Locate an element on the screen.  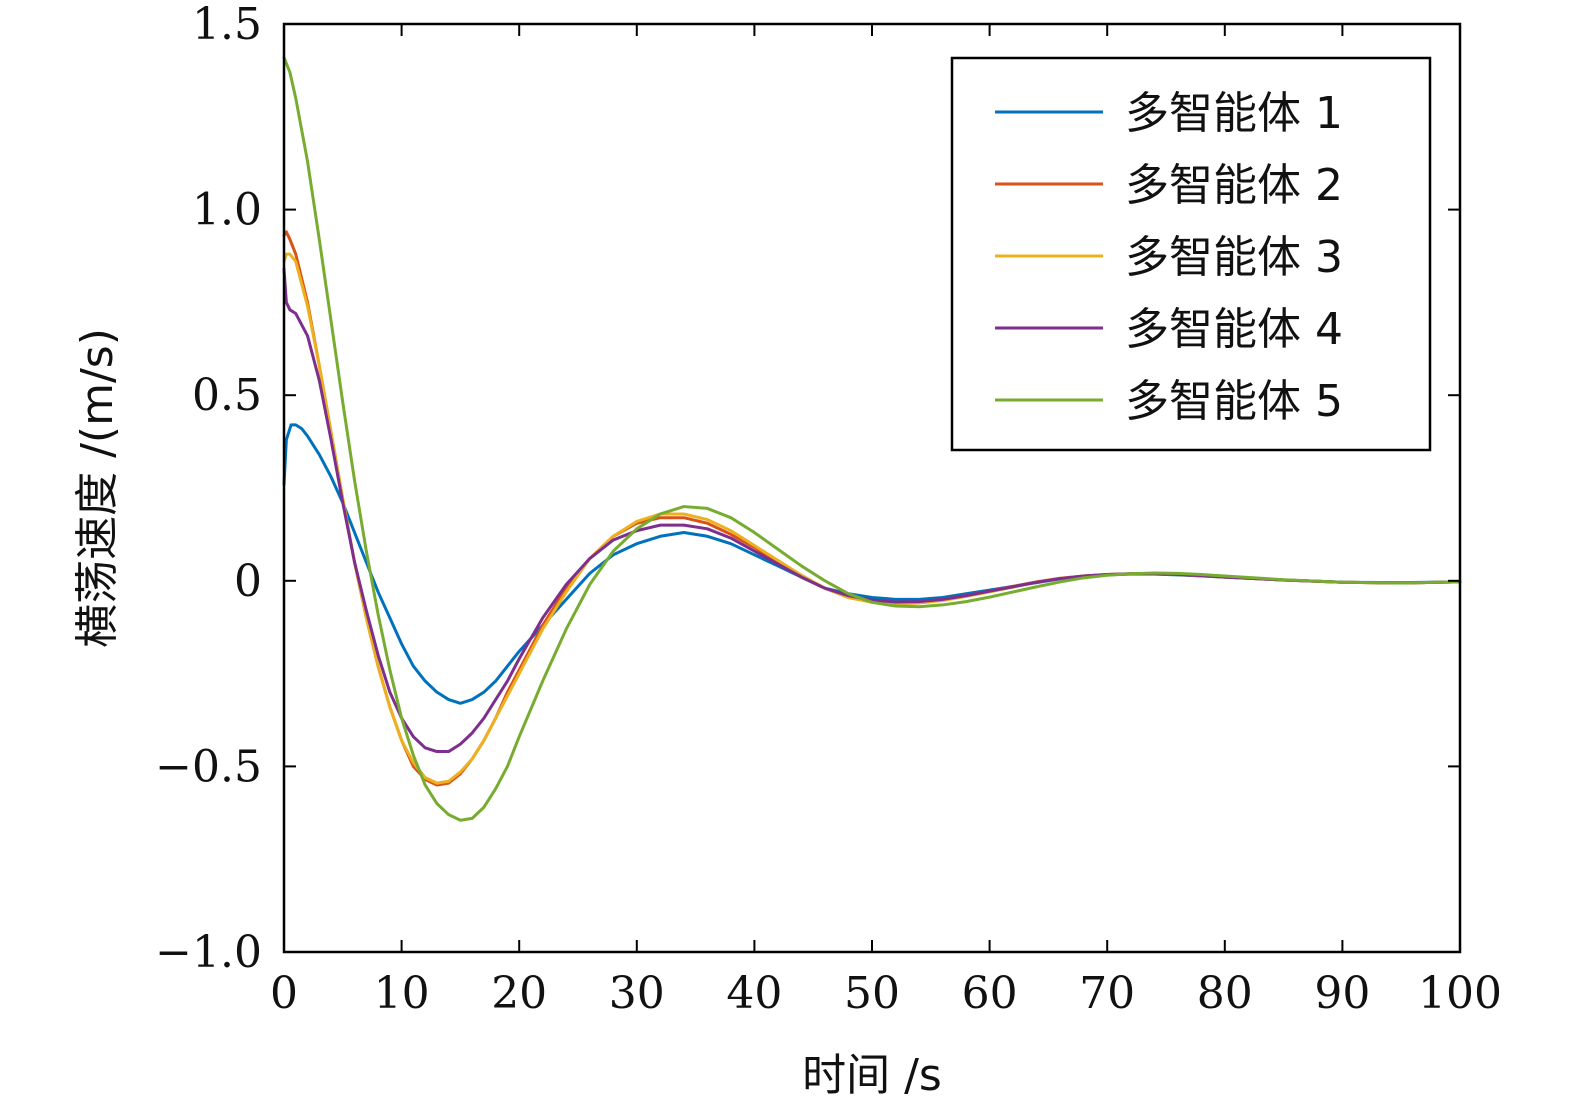
x-tick-label: 100 is located at coordinates (1460, 993).